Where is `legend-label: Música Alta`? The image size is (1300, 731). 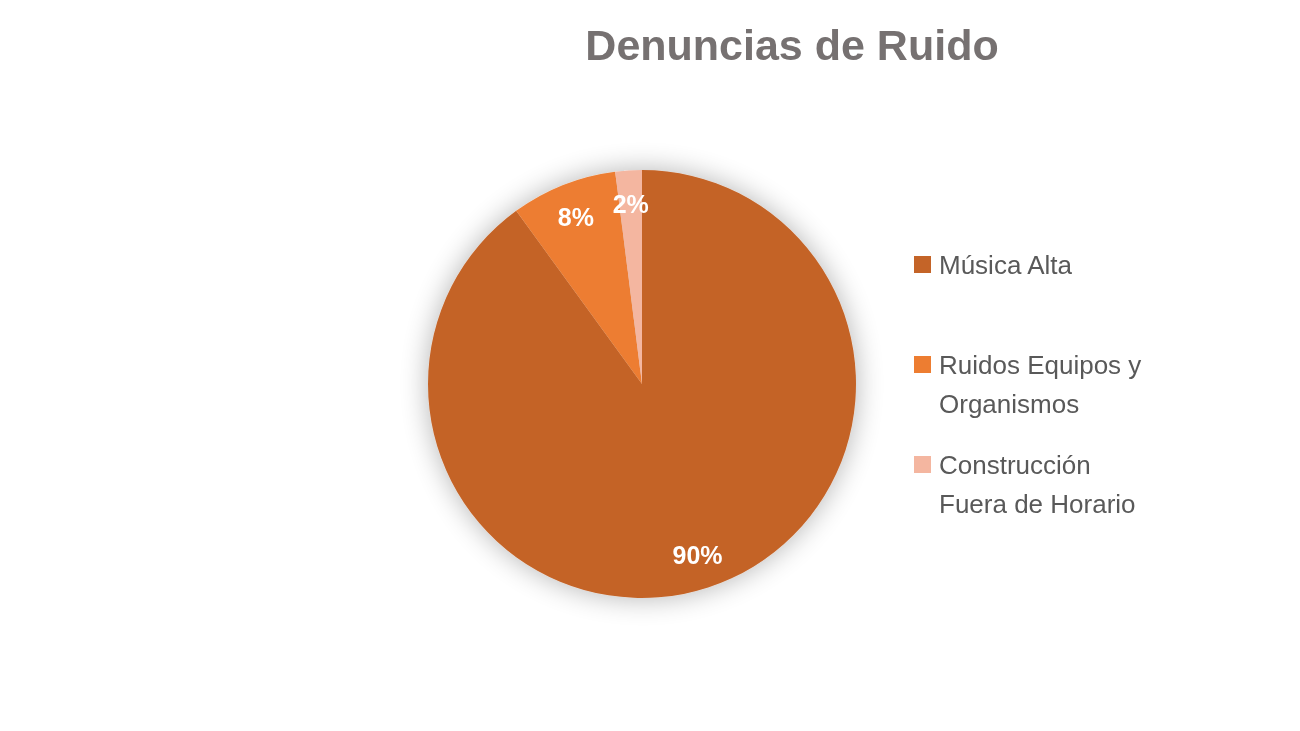
legend-label: Música Alta is located at coordinates (1006, 265).